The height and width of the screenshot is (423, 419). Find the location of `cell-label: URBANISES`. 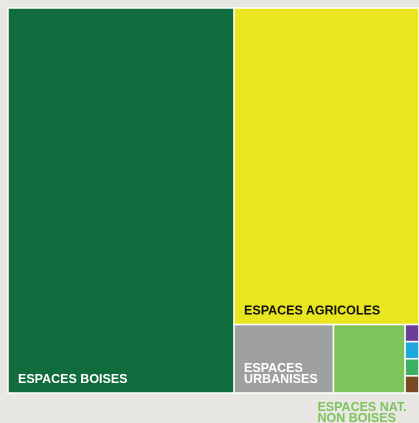

cell-label: URBANISES is located at coordinates (281, 379).